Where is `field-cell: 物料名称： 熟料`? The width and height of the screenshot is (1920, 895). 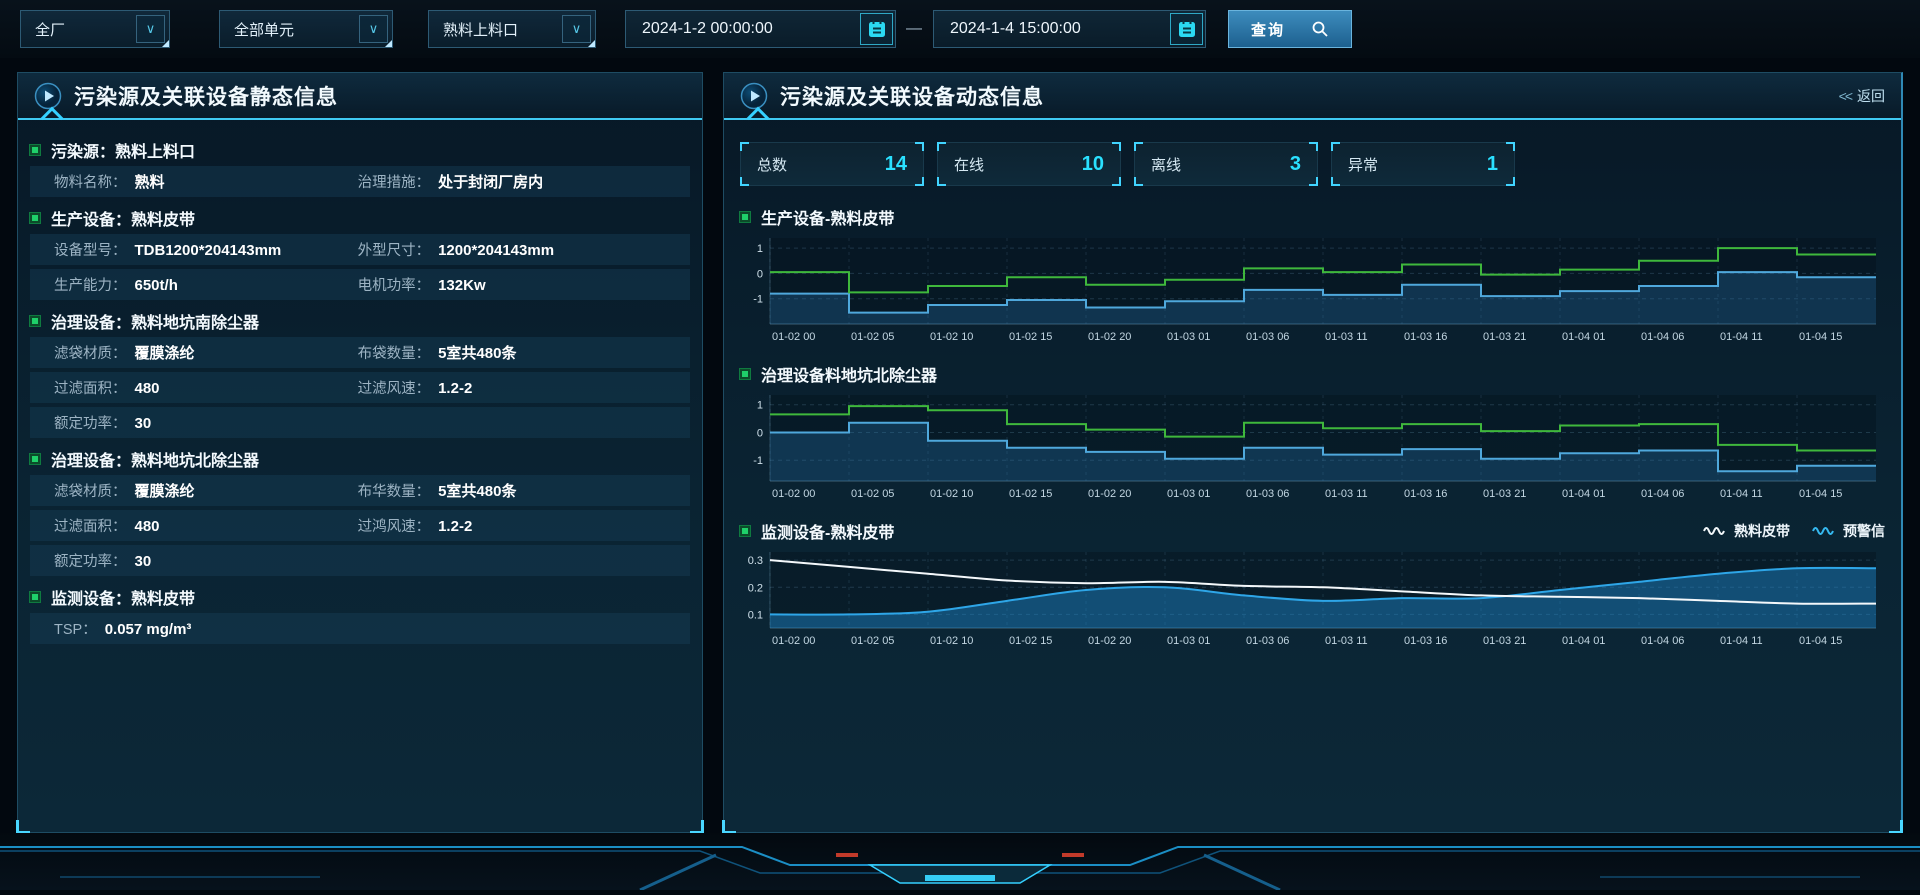
field-cell: 物料名称： 熟料 is located at coordinates (182, 181).